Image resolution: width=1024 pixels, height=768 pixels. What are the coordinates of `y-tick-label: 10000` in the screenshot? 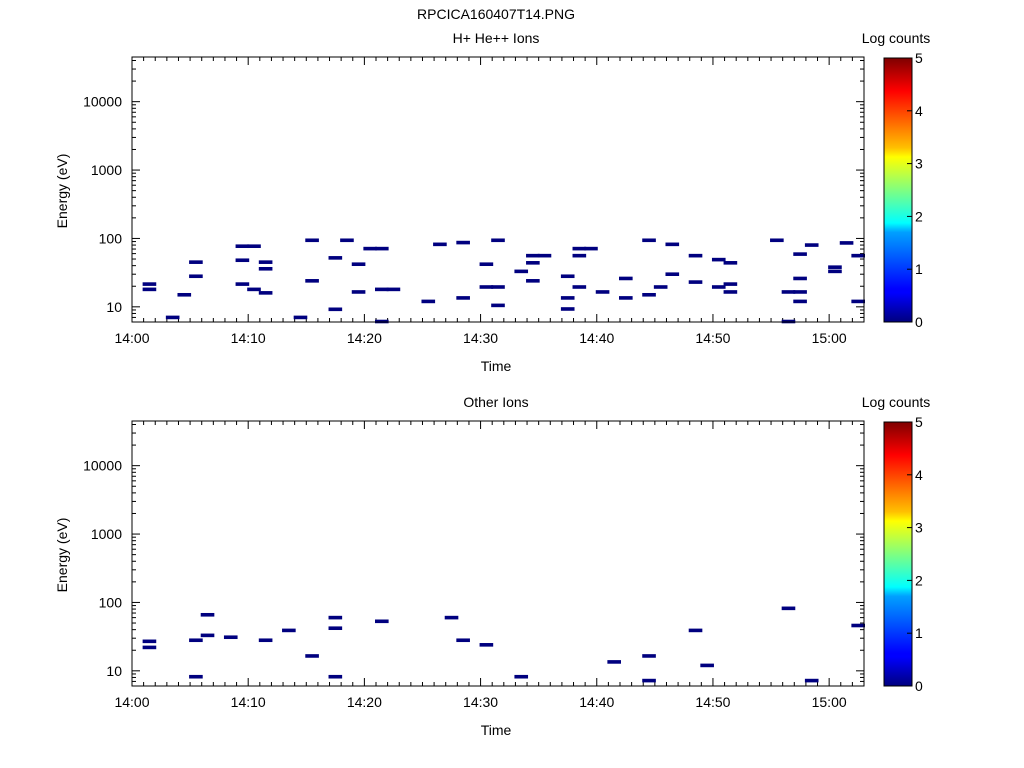 It's located at (102, 102).